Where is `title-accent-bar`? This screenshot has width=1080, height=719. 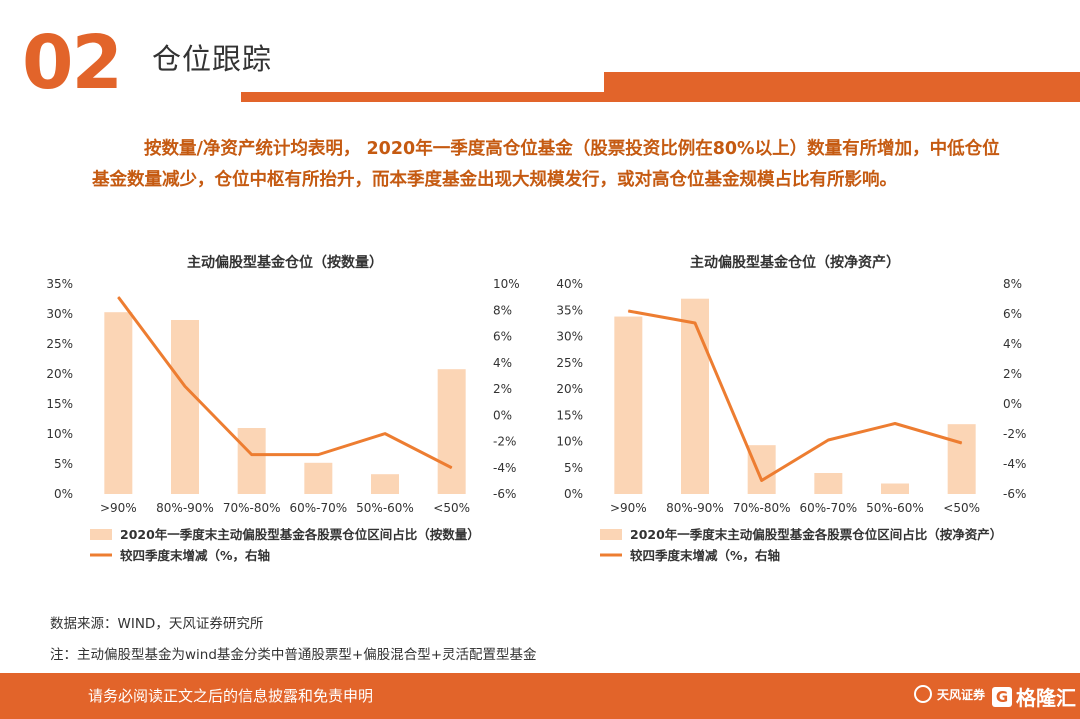
title-accent-bar is located at coordinates (842, 87).